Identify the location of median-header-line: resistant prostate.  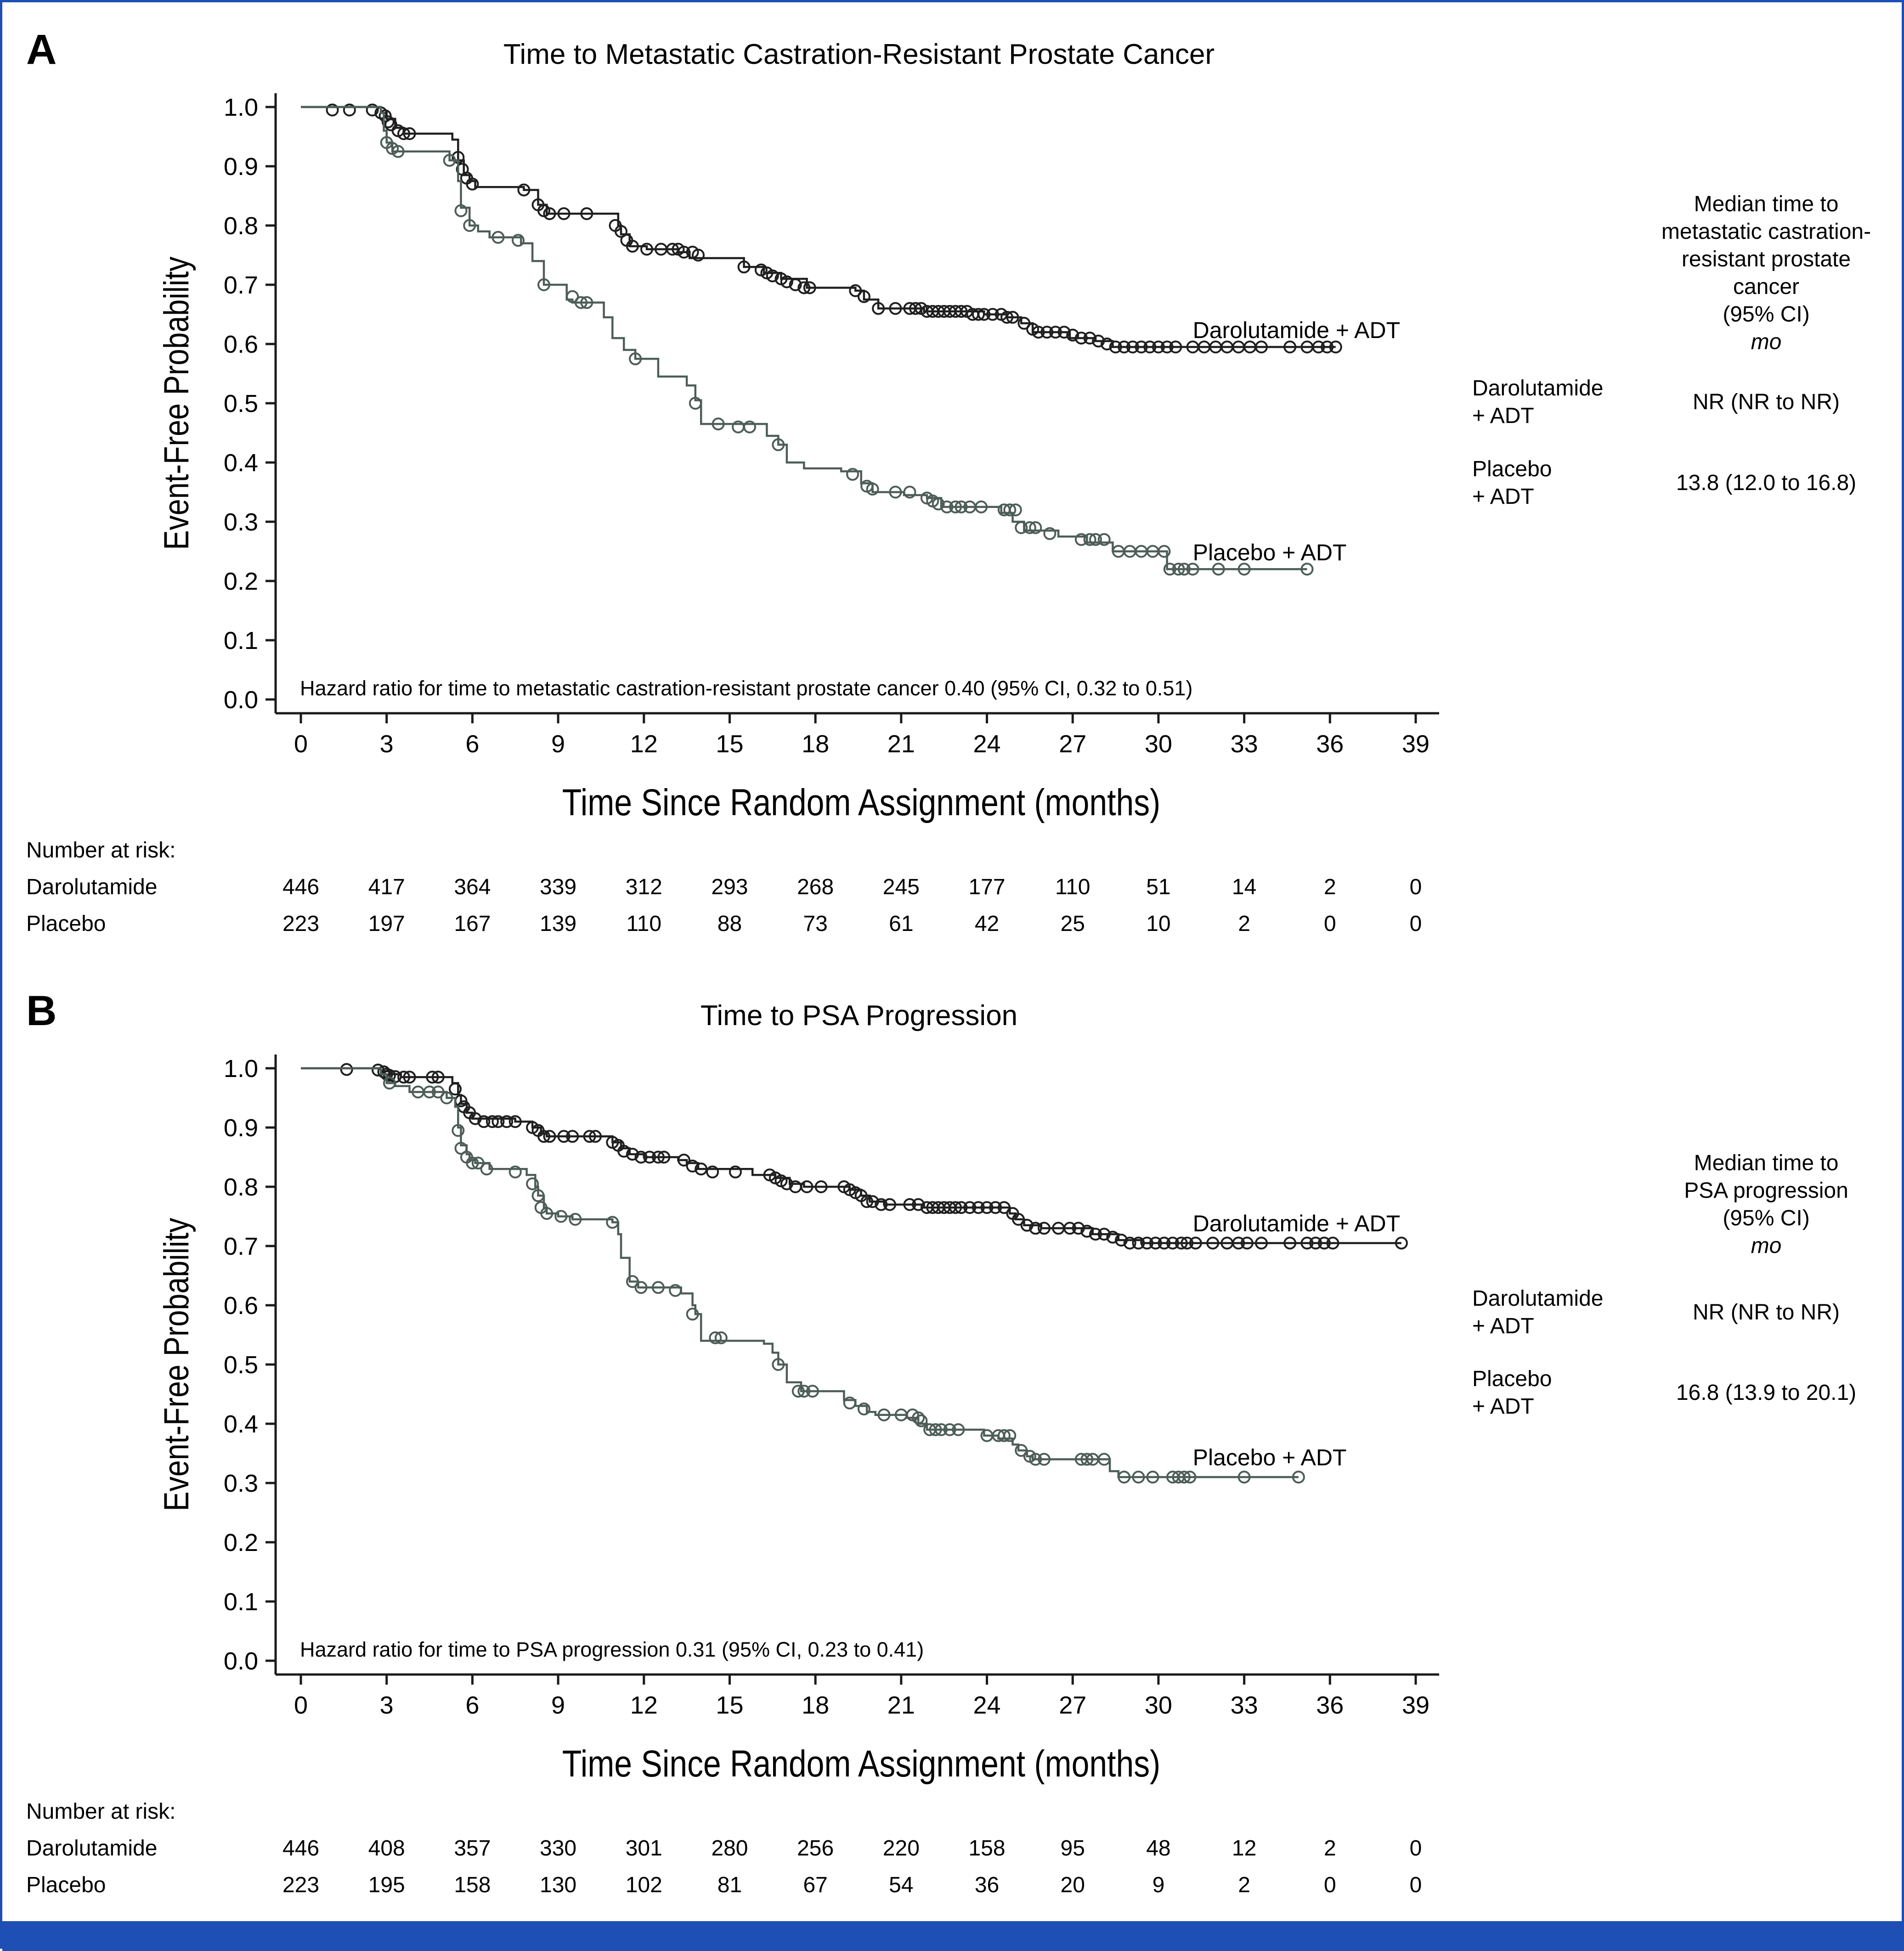
(1766, 259).